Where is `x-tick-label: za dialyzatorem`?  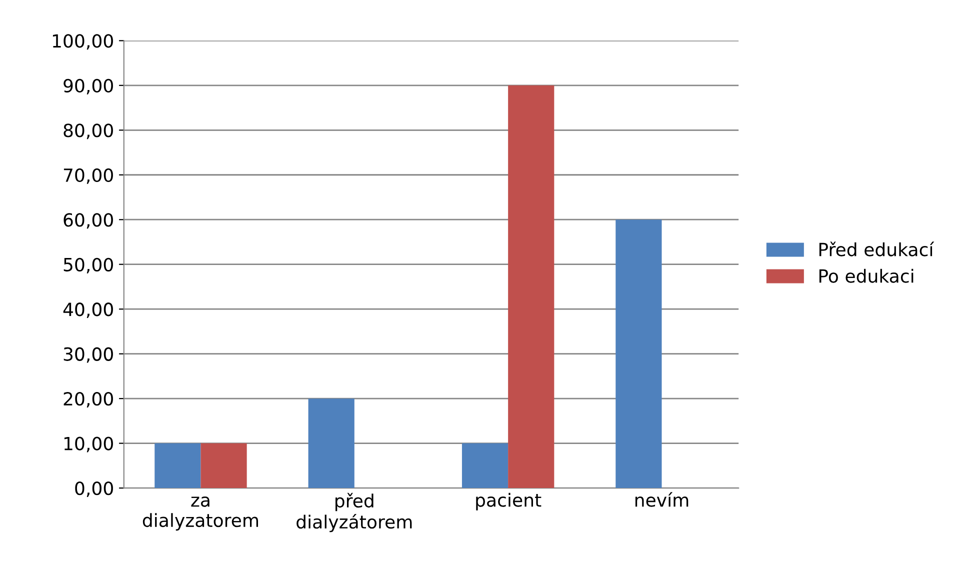 x-tick-label: za dialyzatorem is located at coordinates (200, 513).